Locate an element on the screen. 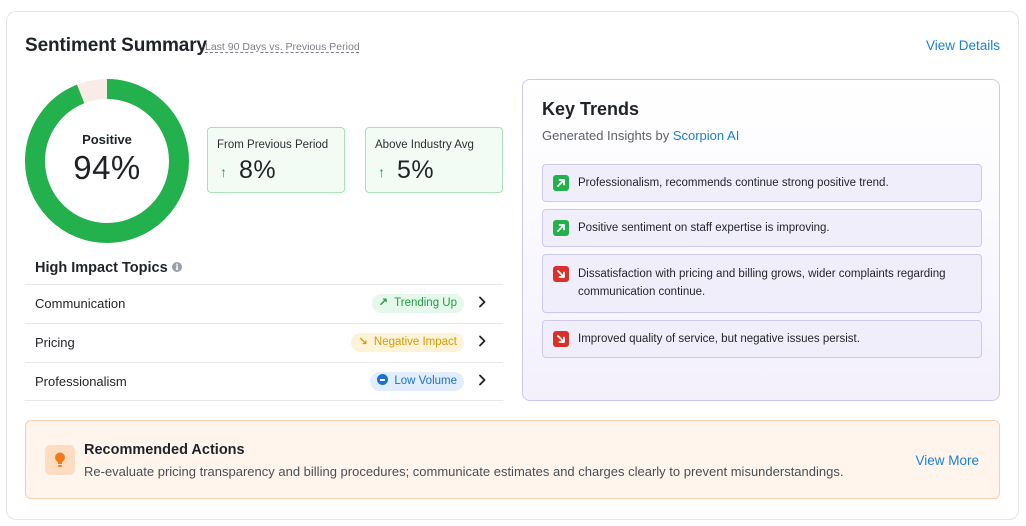 The image size is (1026, 526). topic-row-communication: Communication ↗ Trending Up is located at coordinates (264, 303).